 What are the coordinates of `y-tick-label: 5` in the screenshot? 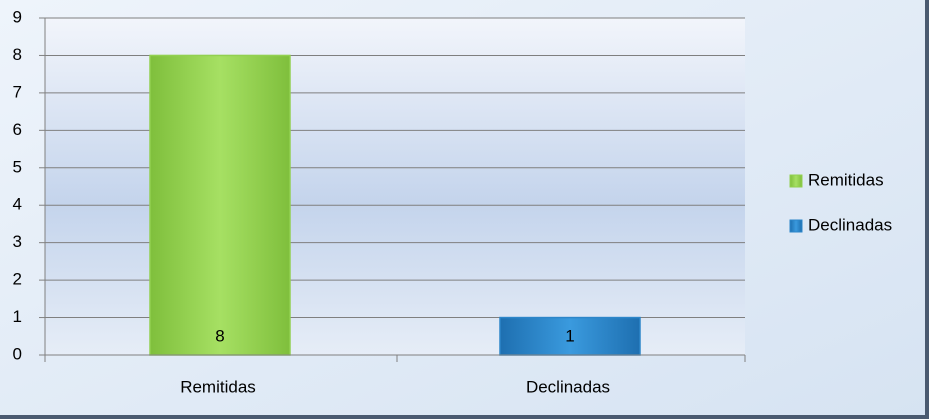 It's located at (17, 166).